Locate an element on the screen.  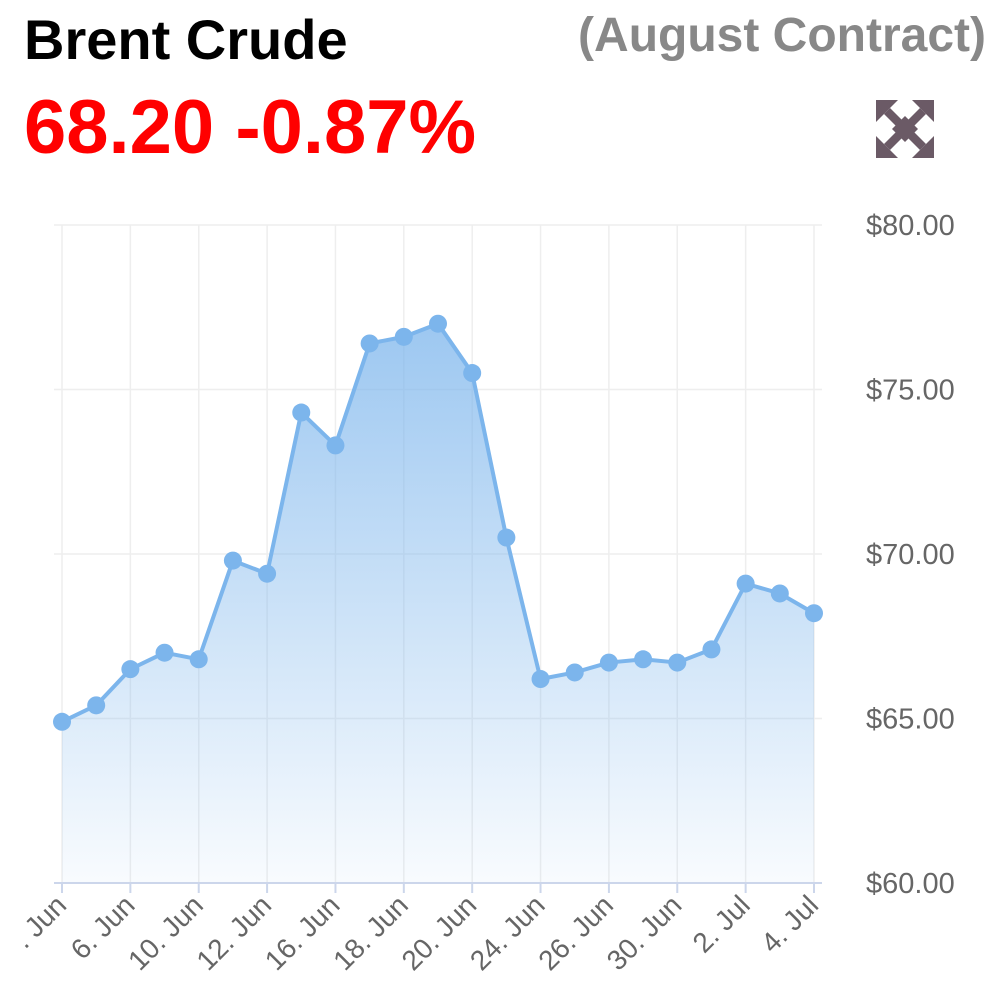
y-axis-labels: $60.00 $65.00 $70.00 $75.00 $80.00 is located at coordinates (910, 555).